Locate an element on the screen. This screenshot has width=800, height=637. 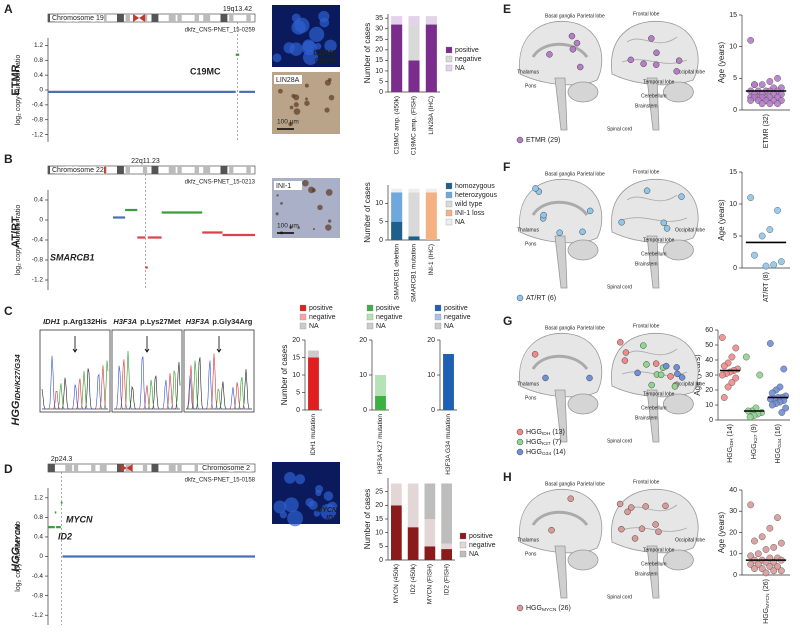
x-tick-label-sub: IDH is located at coordinates (732, 442).